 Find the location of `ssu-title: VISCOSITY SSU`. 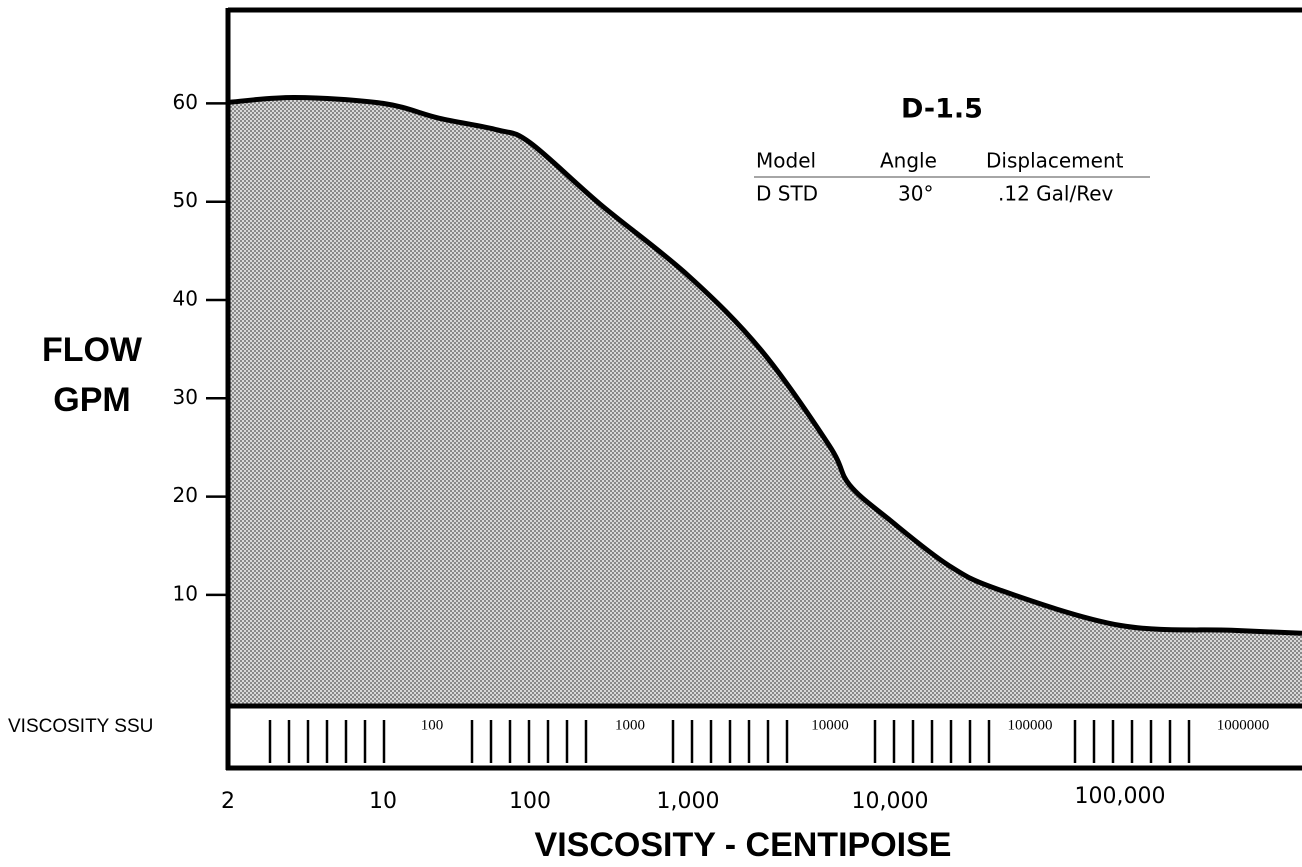

ssu-title: VISCOSITY SSU is located at coordinates (80, 726).